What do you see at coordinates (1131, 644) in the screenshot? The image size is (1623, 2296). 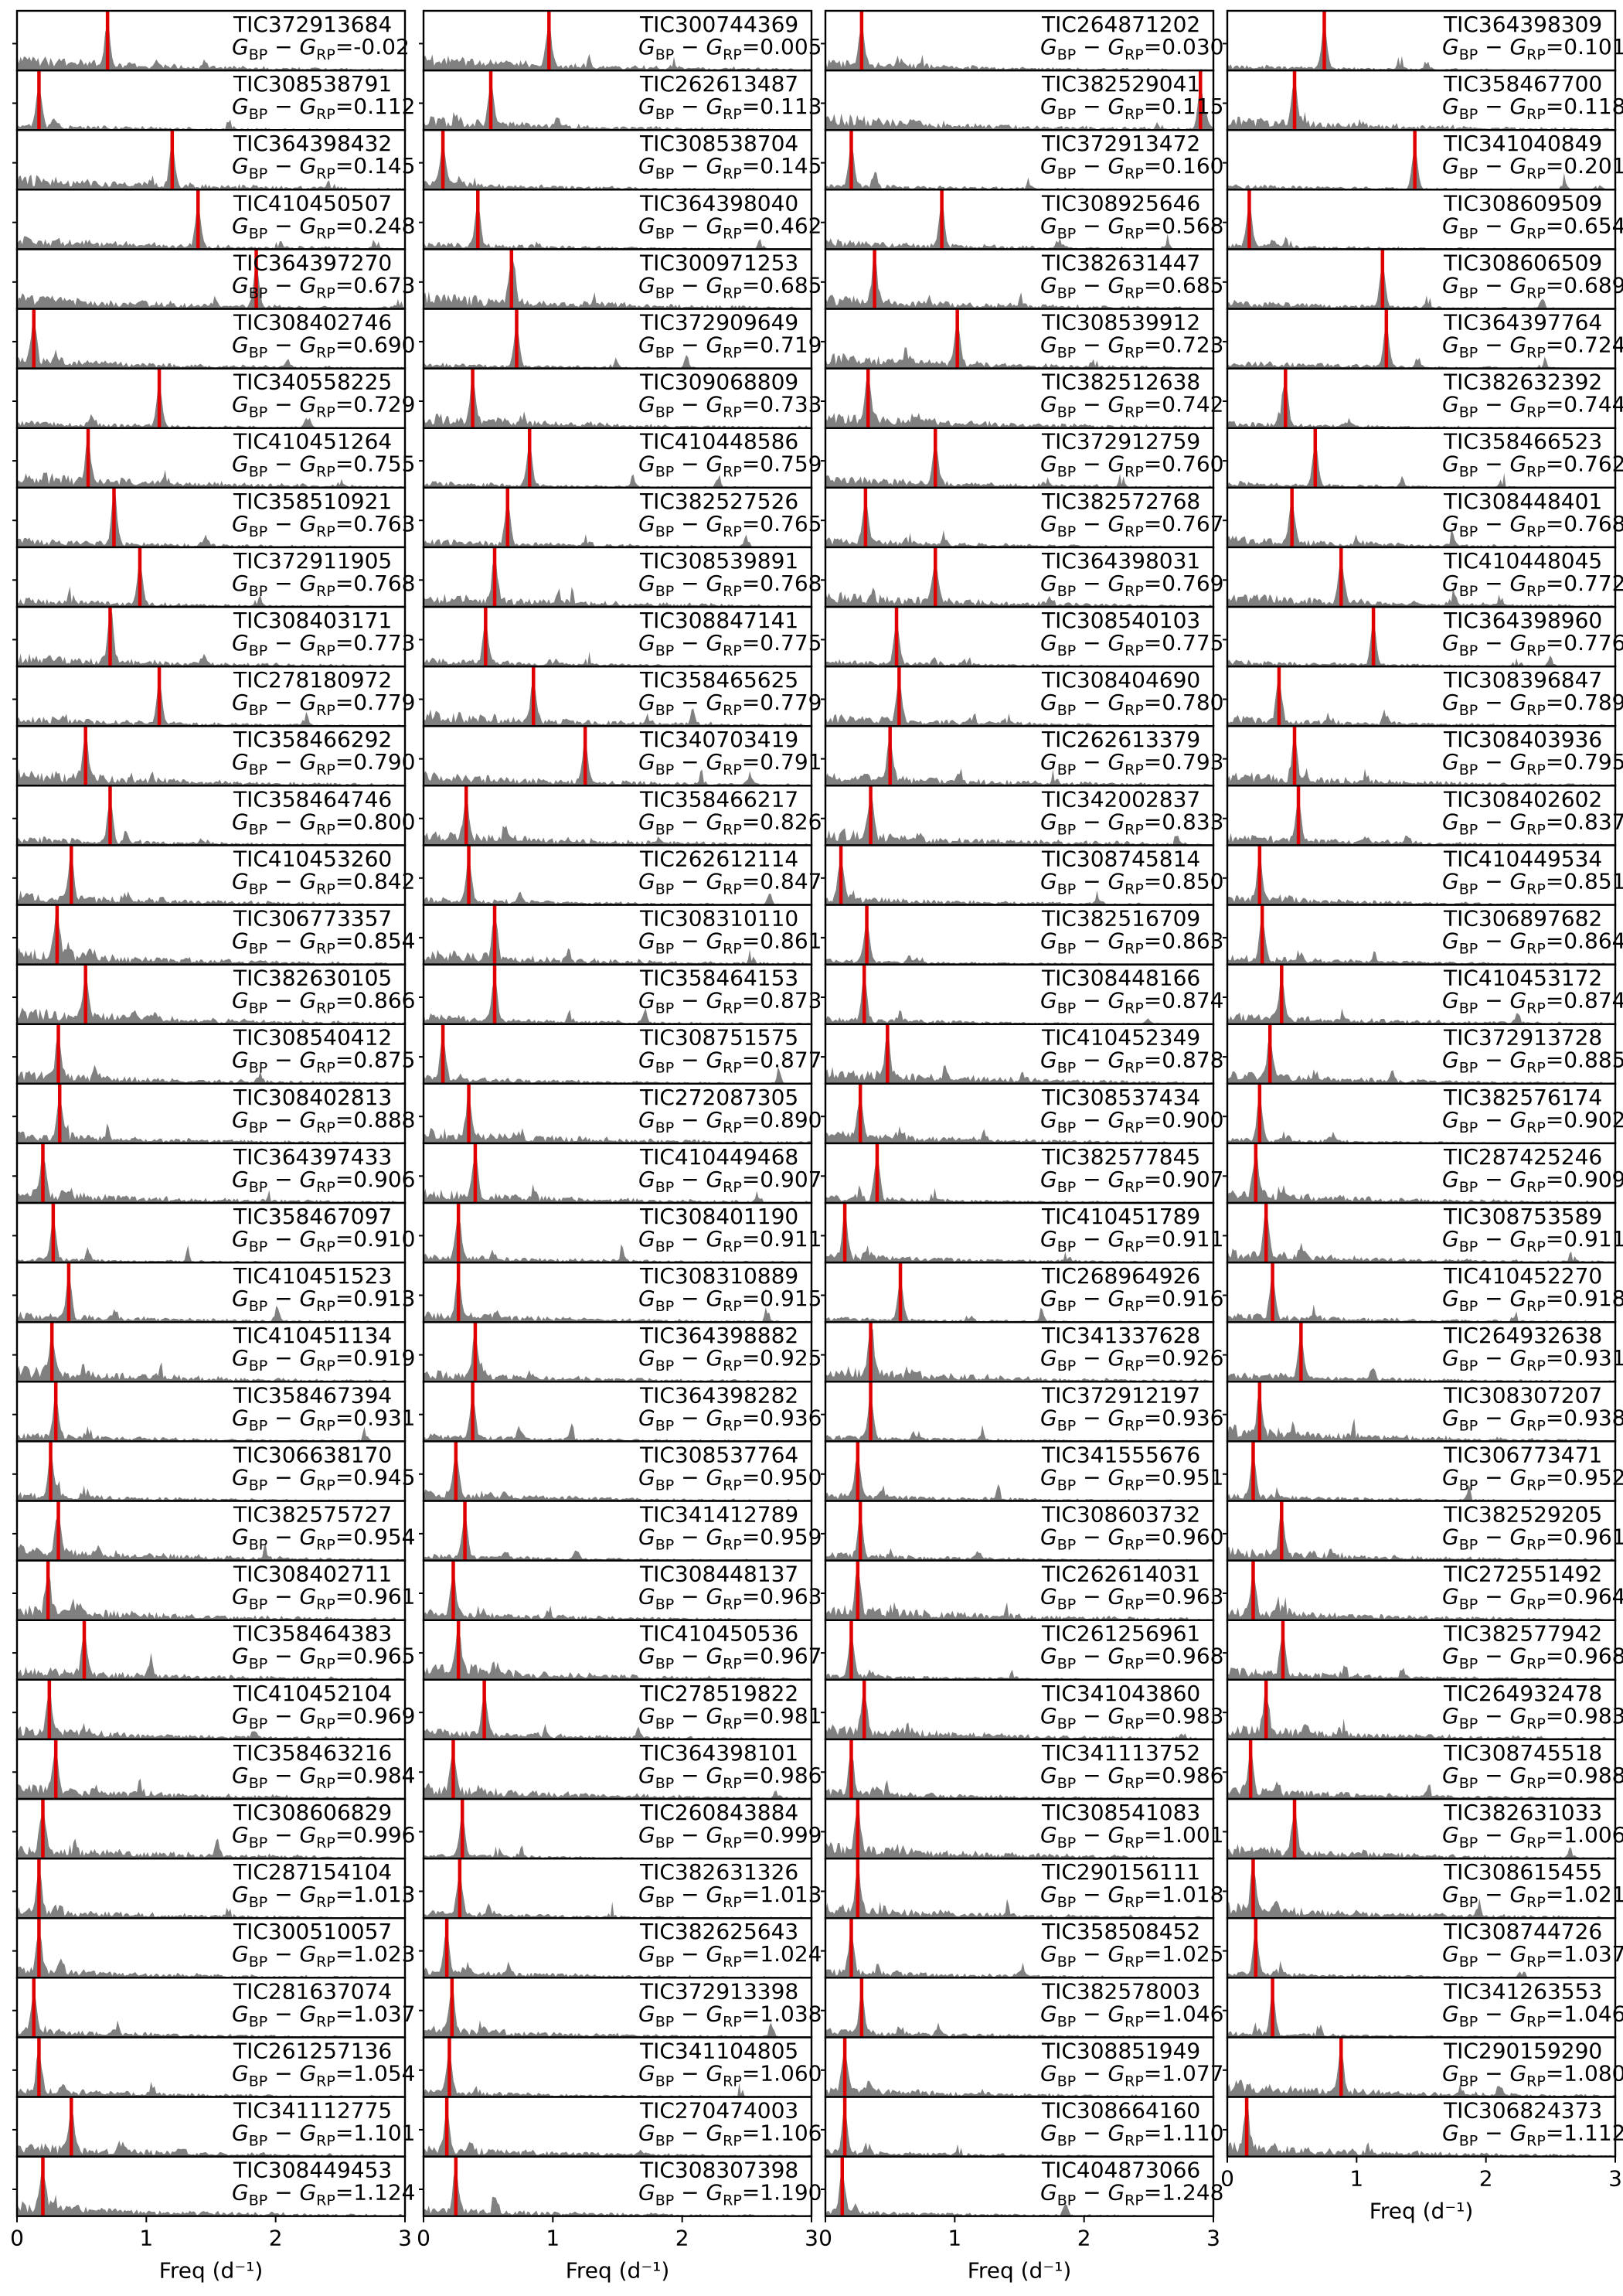 I see `color-index-label: GBP − GRP=0.775` at bounding box center [1131, 644].